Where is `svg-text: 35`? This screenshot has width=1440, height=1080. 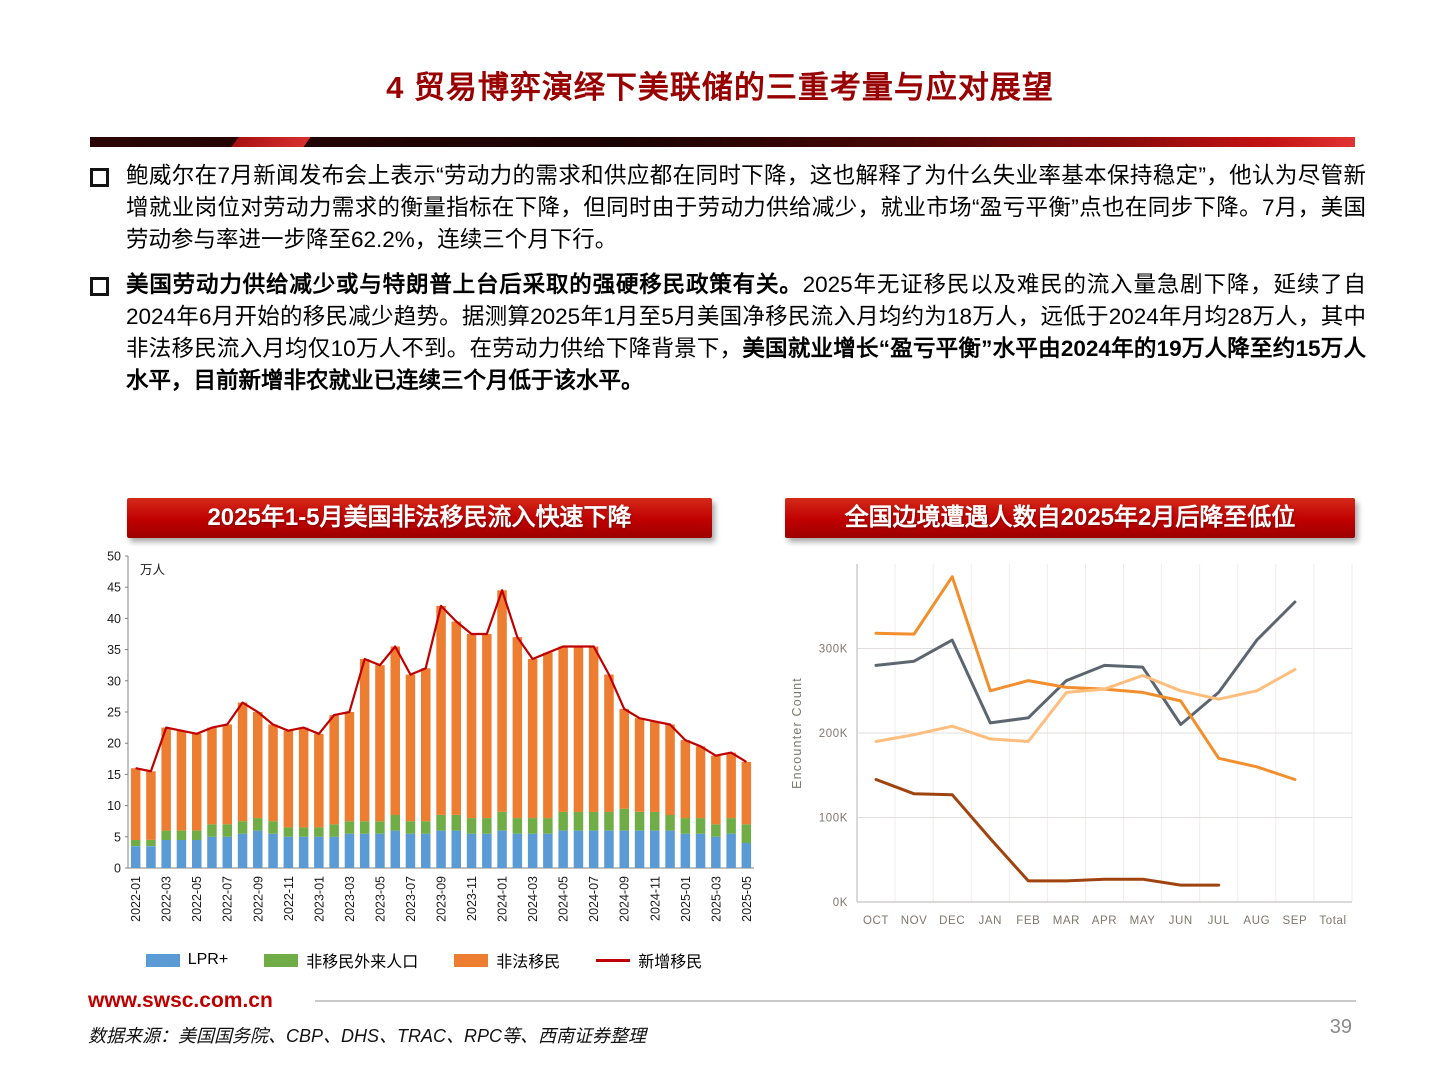
svg-text: 35 is located at coordinates (114, 650).